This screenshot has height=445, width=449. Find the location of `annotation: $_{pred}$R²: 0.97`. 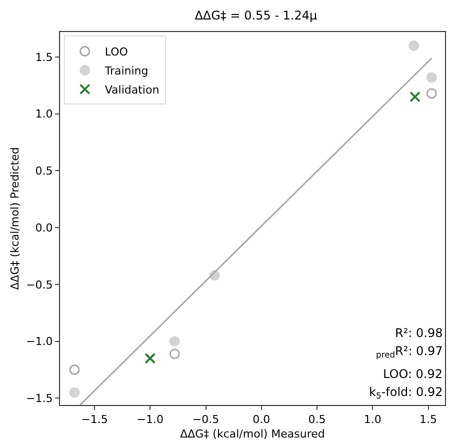

annotation: $_{pred}$R²: 0.97 is located at coordinates (409, 352).